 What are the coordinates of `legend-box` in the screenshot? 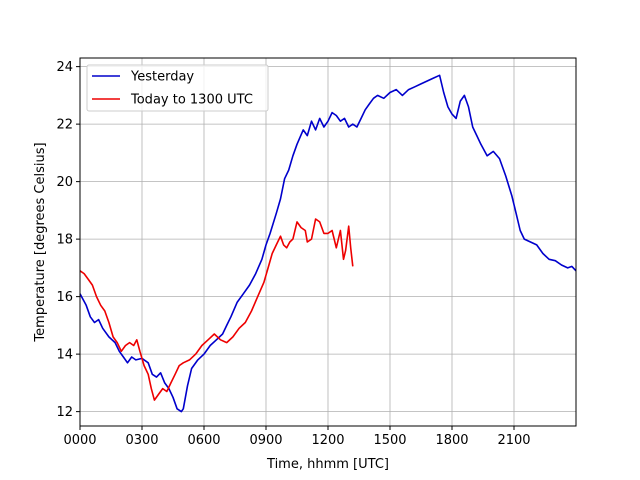 It's located at (177, 88).